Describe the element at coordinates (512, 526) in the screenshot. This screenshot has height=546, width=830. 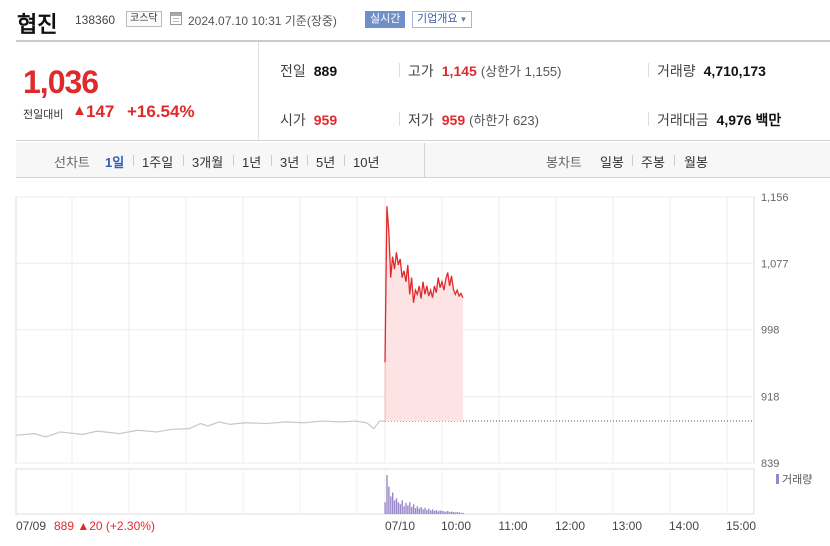
I see `x-tick-label: 11:00` at that location.